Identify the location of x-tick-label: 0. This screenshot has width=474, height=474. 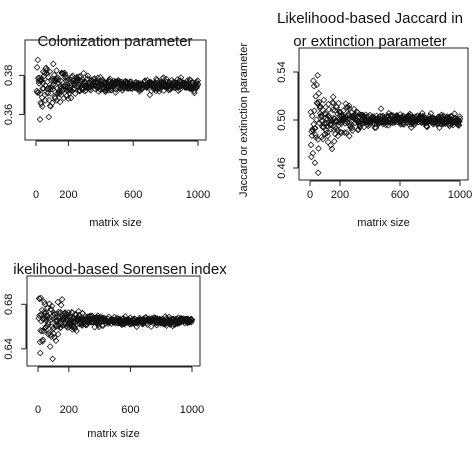
(36, 195).